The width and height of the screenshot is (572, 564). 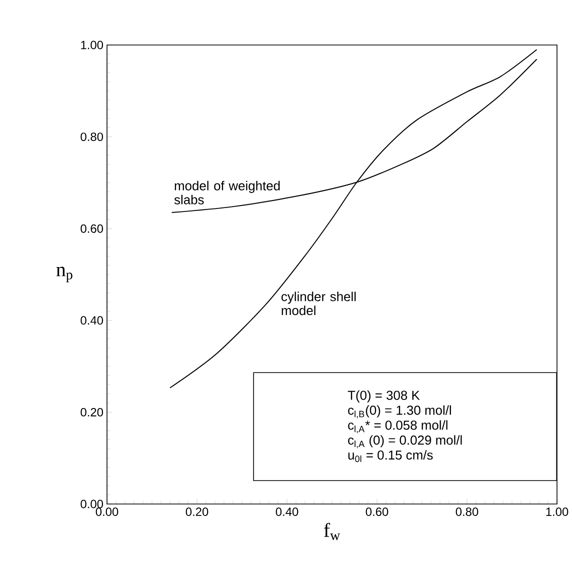 I want to click on annotation: c$_{l,A}$* = 0.058 mol/l, so click(x=398, y=427).